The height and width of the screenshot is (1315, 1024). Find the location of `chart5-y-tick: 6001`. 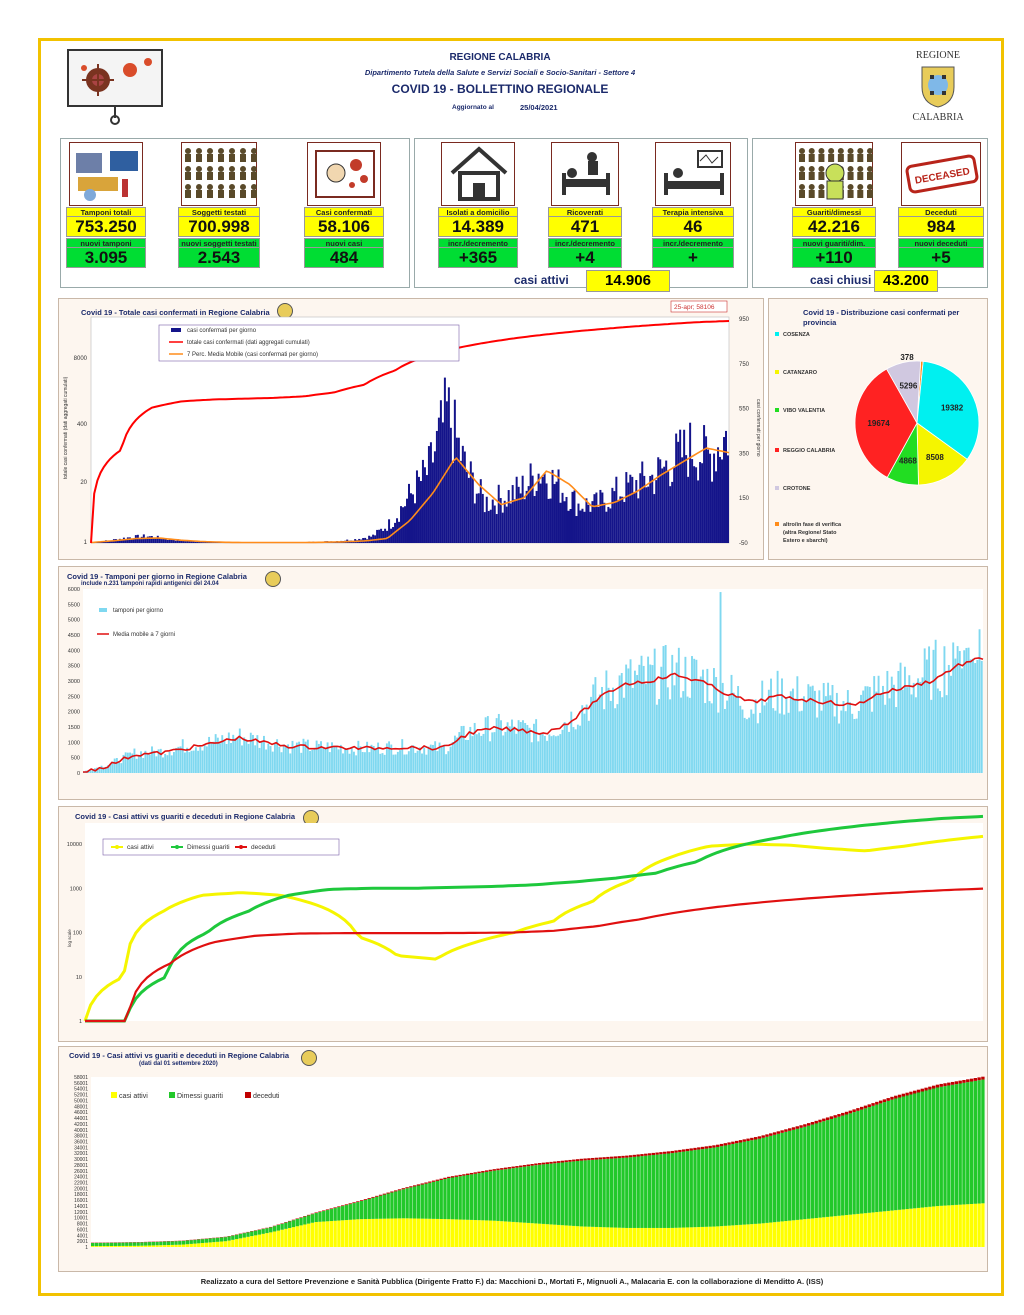

chart5-y-tick: 6001 is located at coordinates (82, 1230).